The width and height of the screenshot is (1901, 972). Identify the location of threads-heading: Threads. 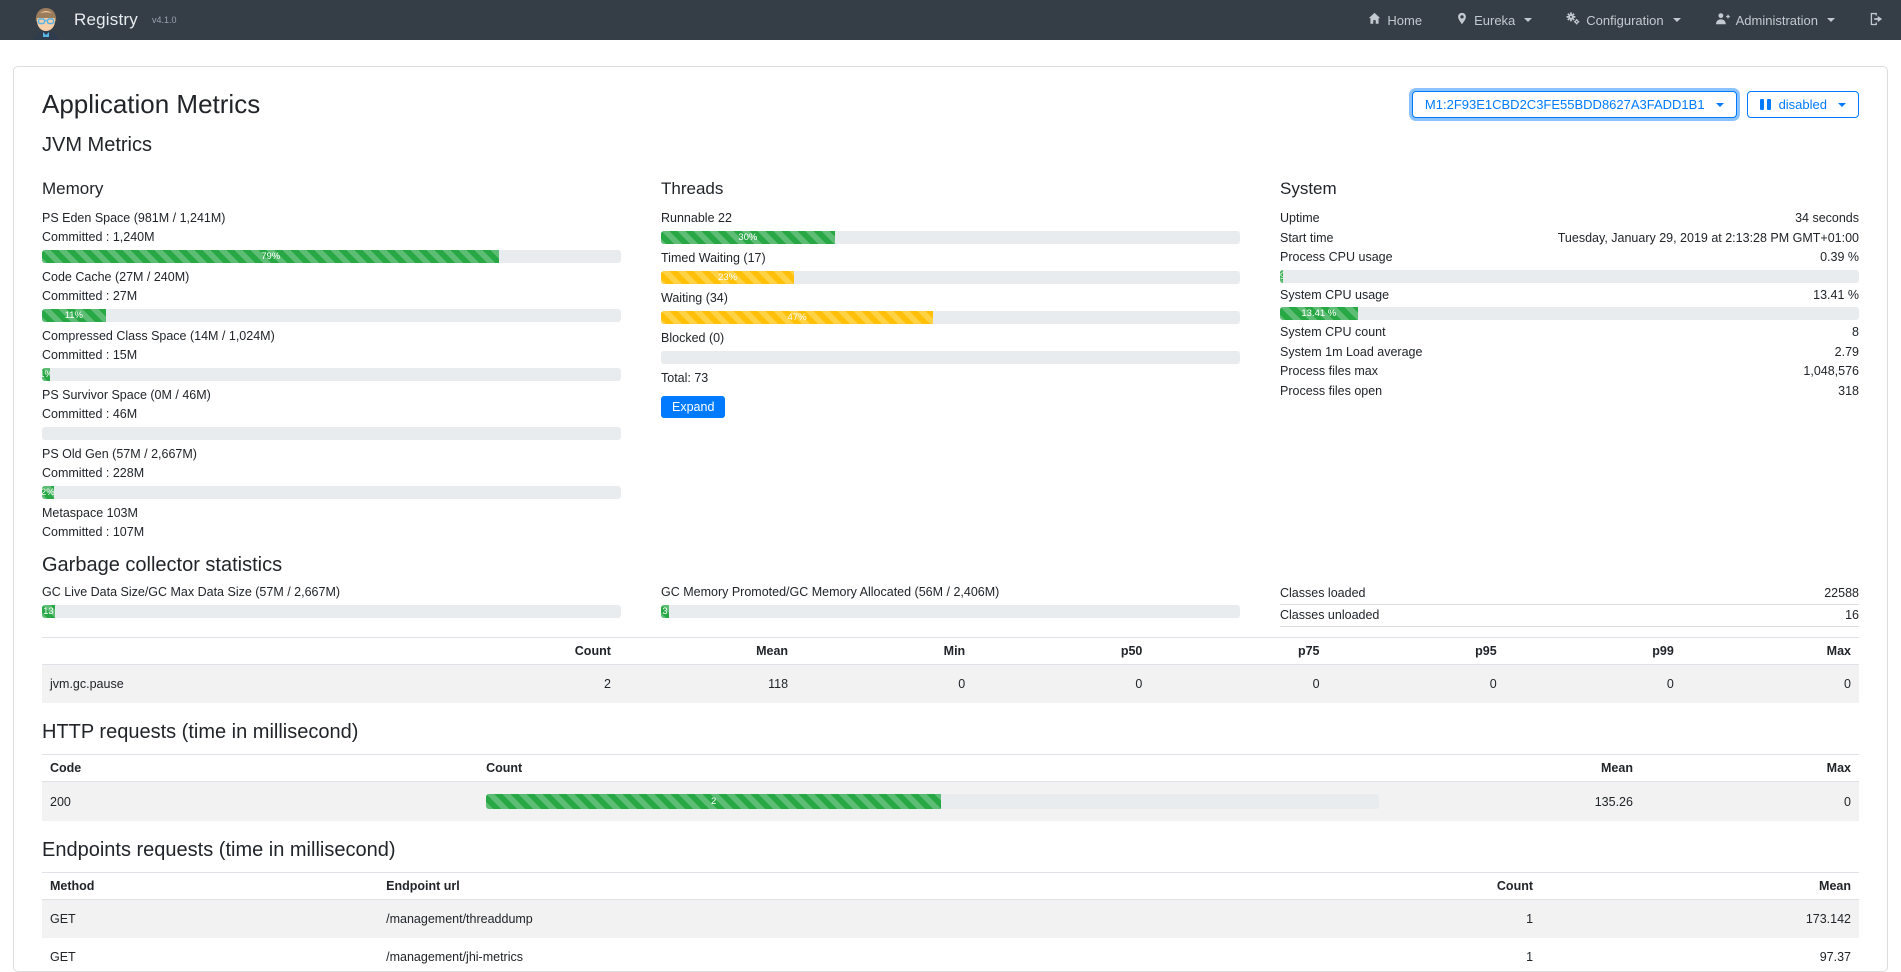
(692, 188).